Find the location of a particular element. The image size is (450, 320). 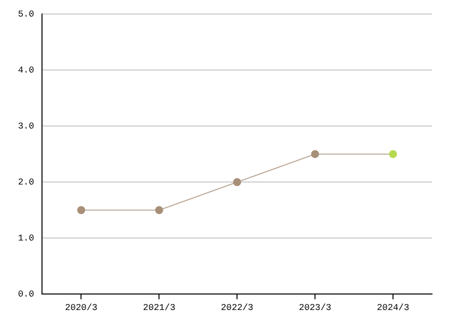

x-tick-label: 2023/3 is located at coordinates (315, 307).